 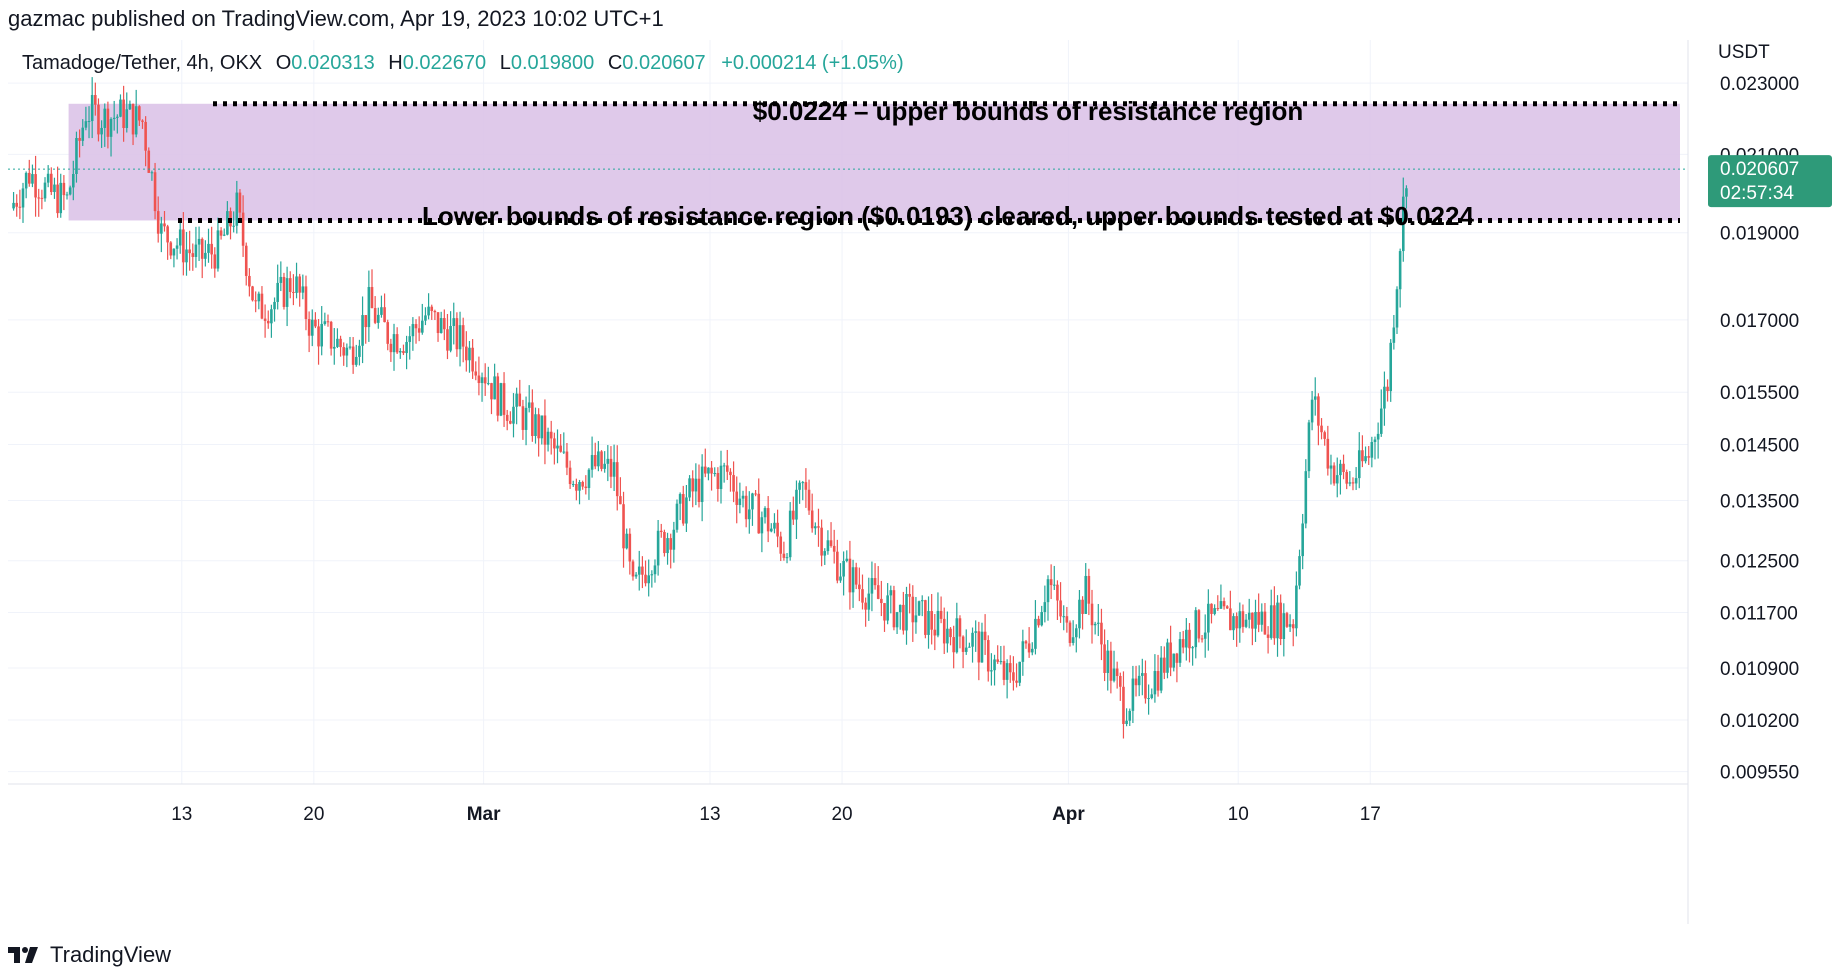 I want to click on y-tick-label: 0.014500, so click(x=1759, y=445).